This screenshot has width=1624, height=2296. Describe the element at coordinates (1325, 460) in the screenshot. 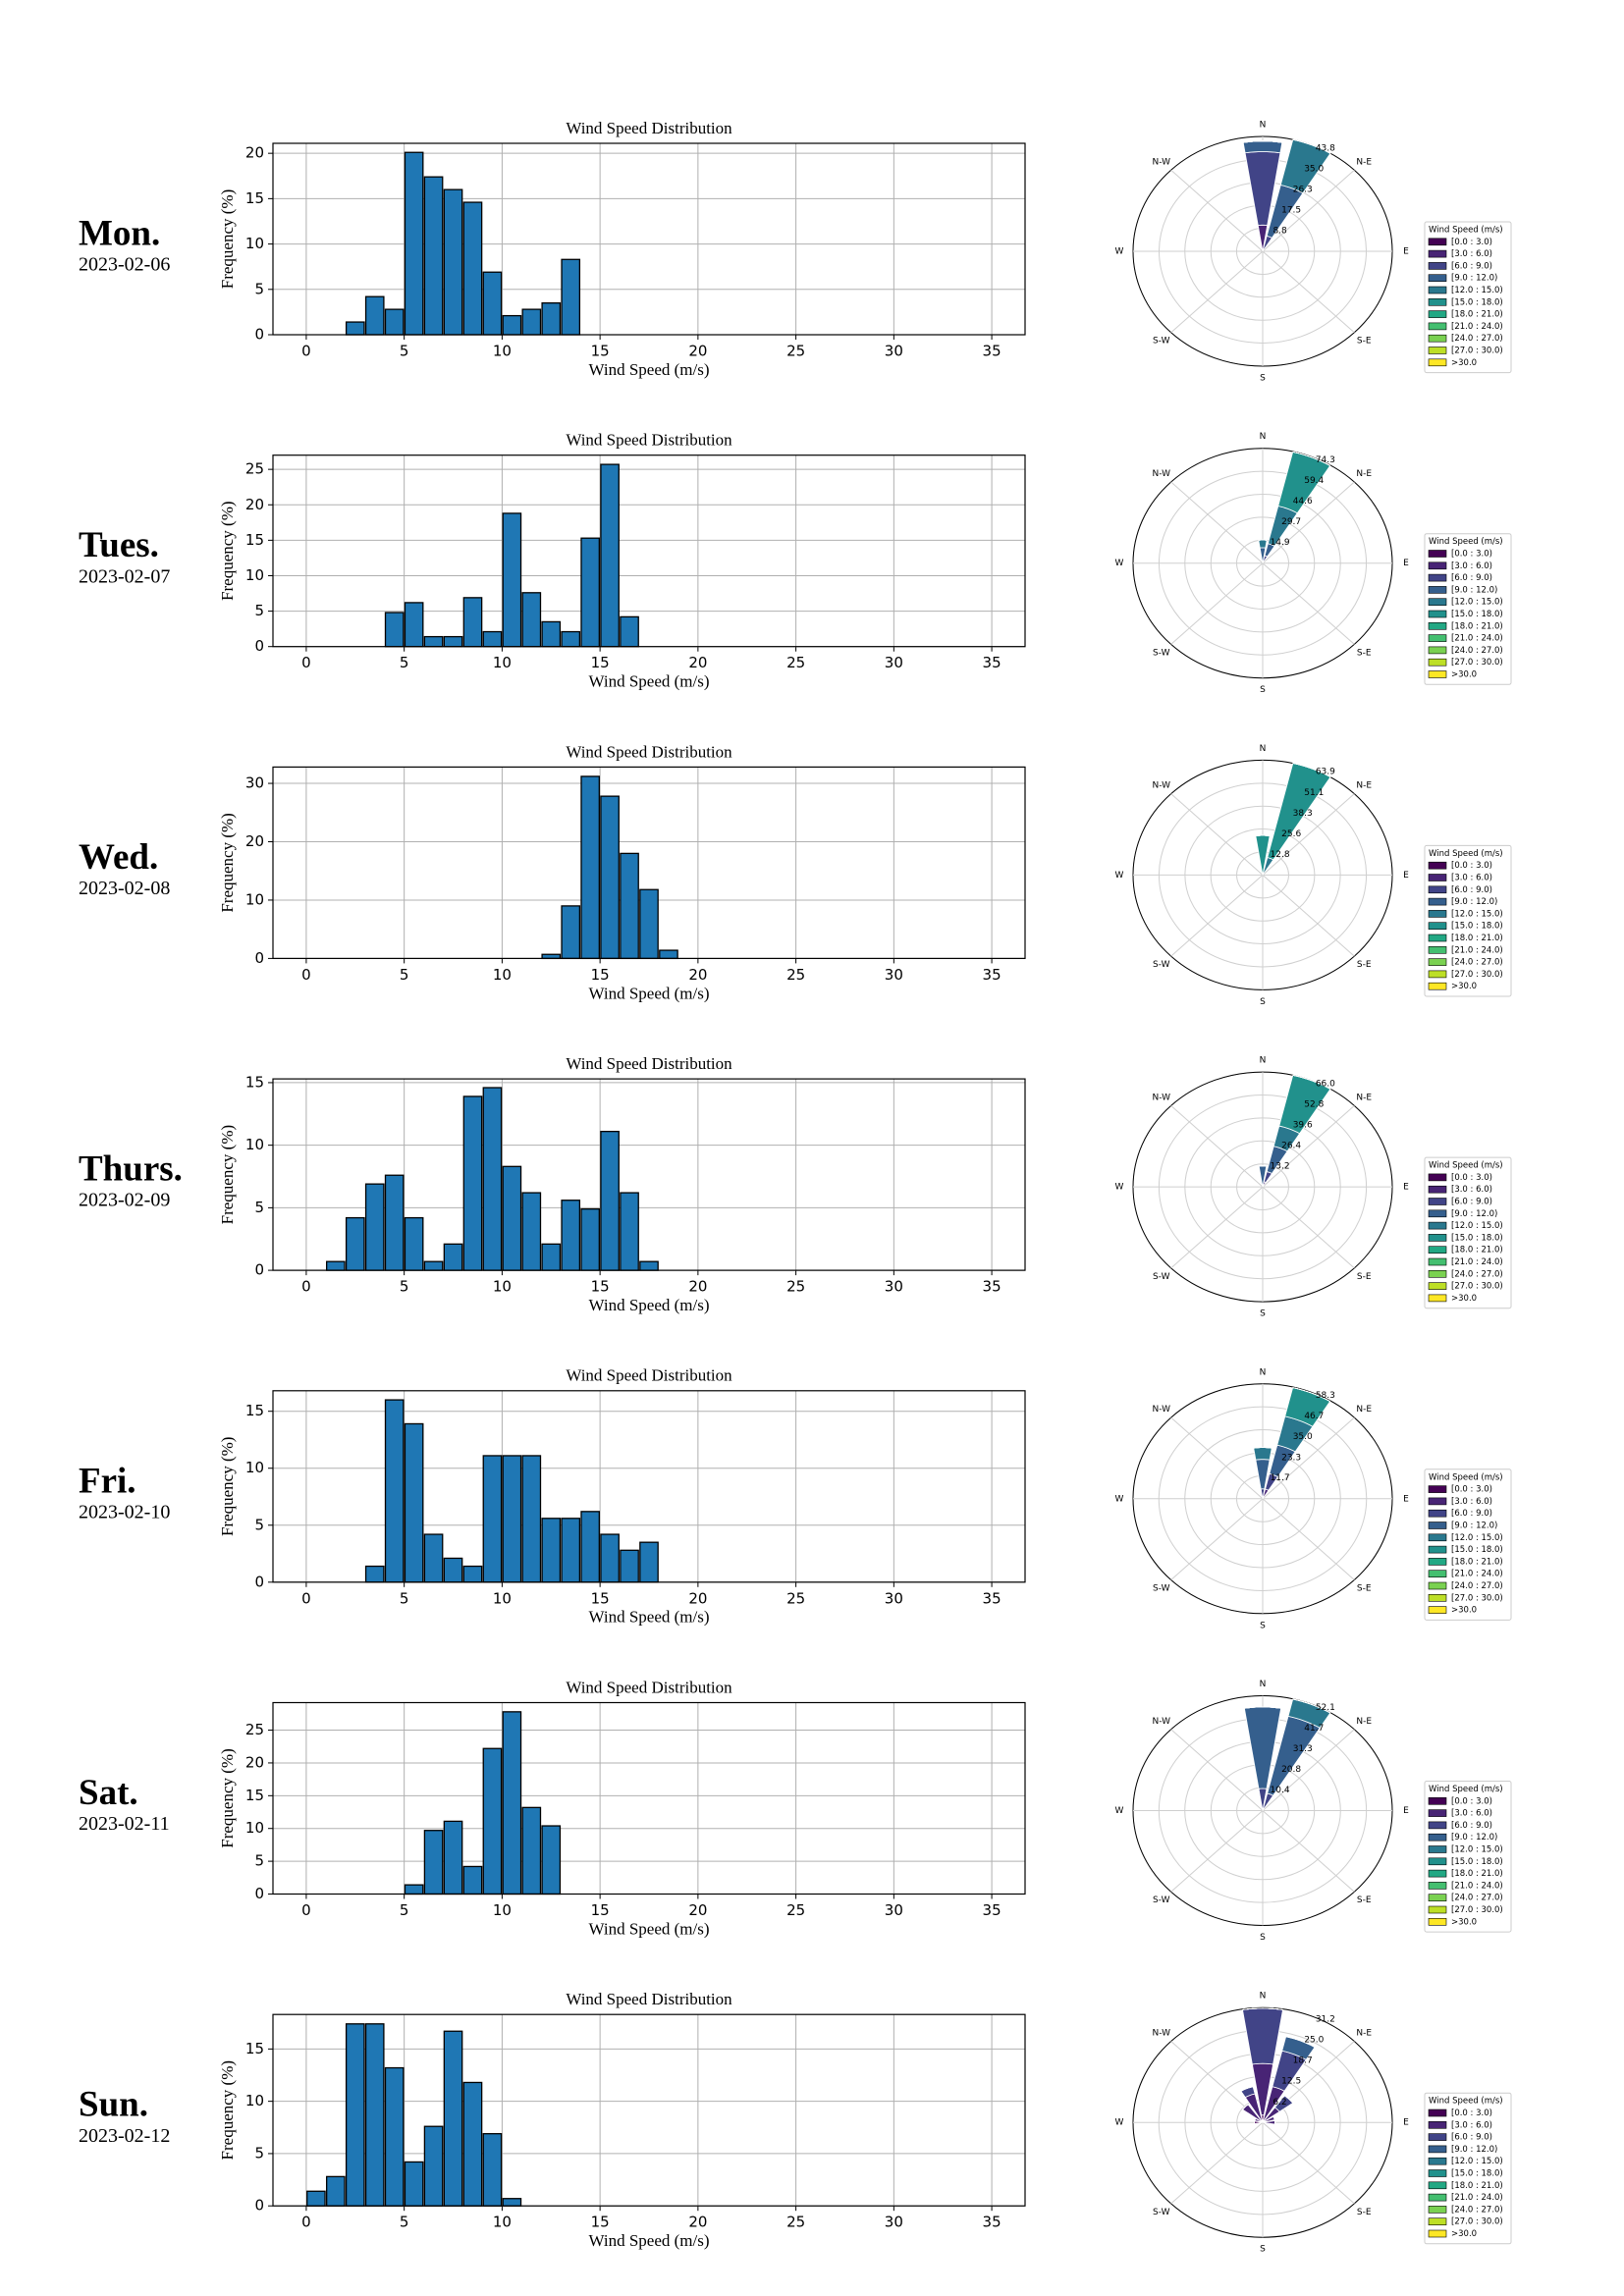

I see `r-tick-label: 74.3` at that location.